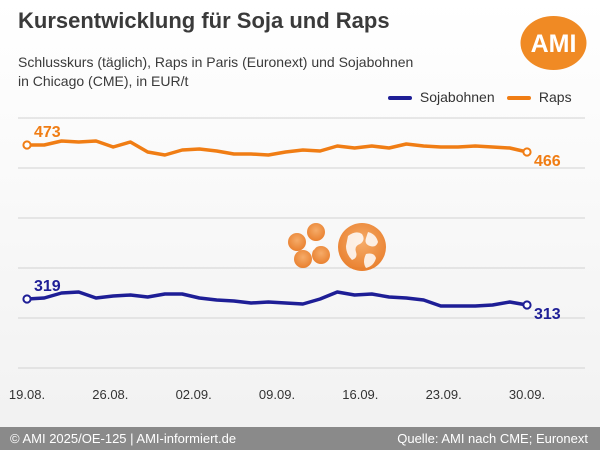  What do you see at coordinates (47, 286) in the screenshot?
I see `start-label-sojabohnen: 319` at bounding box center [47, 286].